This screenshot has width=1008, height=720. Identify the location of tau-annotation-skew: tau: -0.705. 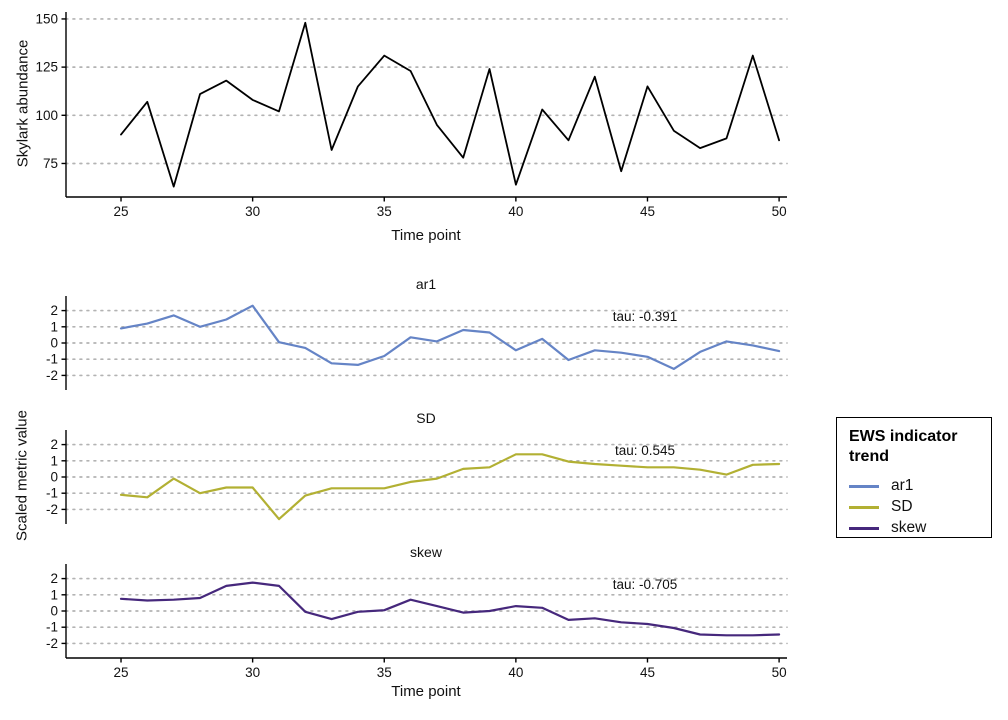
(645, 584).